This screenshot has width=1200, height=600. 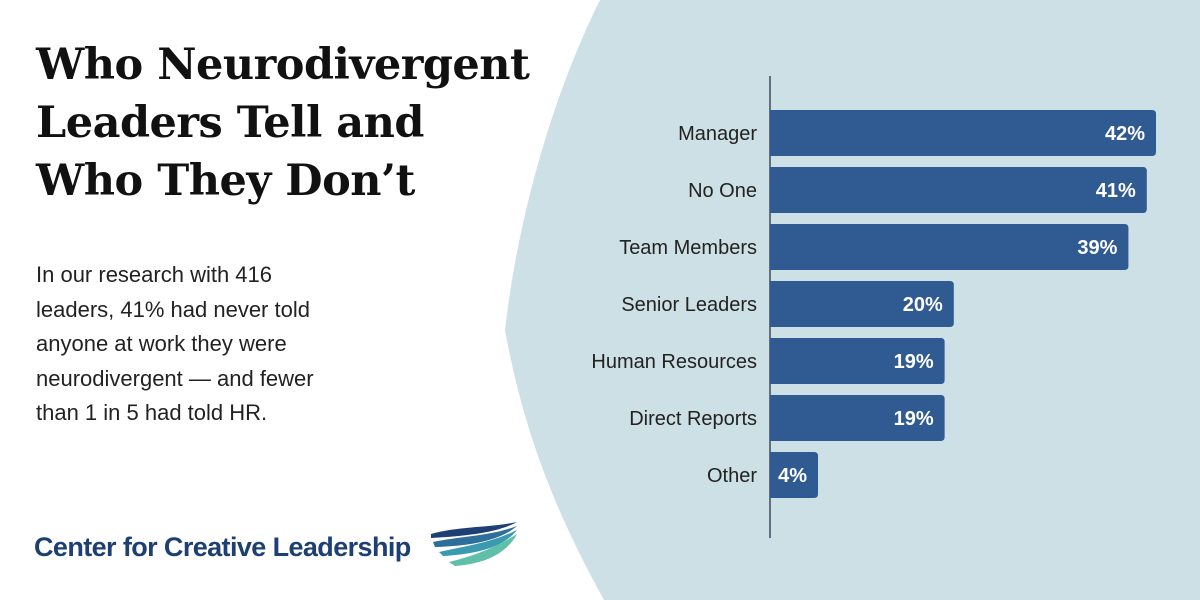 What do you see at coordinates (732, 476) in the screenshot?
I see `category-label: Other` at bounding box center [732, 476].